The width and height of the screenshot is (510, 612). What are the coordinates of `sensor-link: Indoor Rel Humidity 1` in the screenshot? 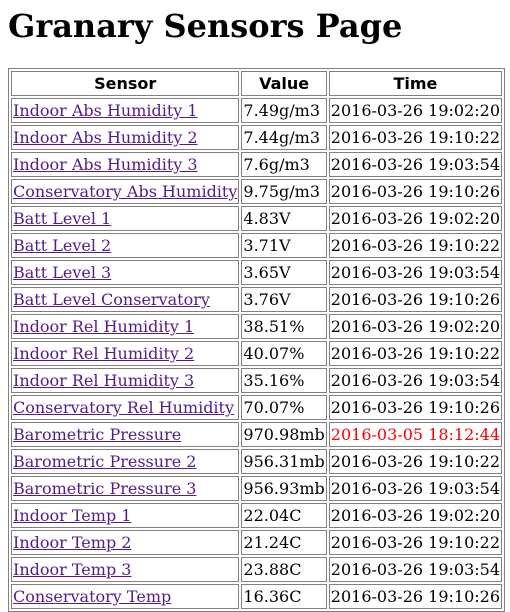 It's located at (104, 326).